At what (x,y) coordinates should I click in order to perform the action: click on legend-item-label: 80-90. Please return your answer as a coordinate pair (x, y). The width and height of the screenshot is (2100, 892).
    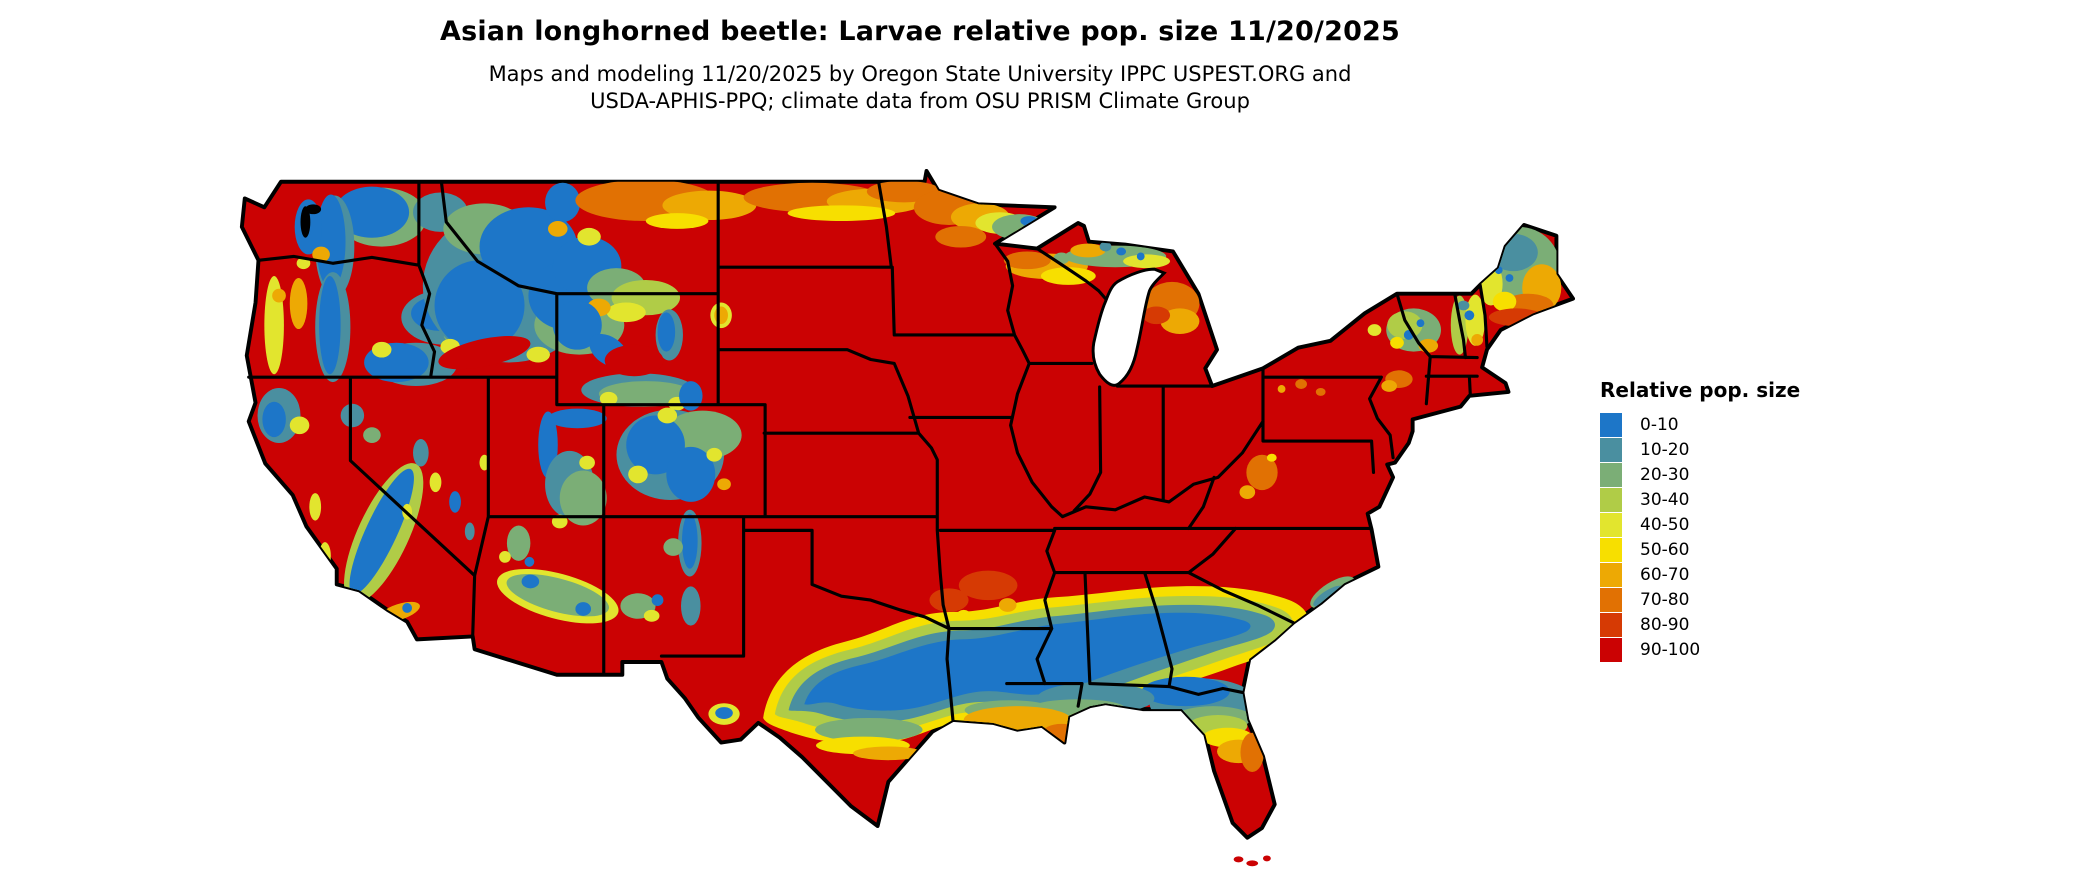
    Looking at the image, I should click on (1665, 624).